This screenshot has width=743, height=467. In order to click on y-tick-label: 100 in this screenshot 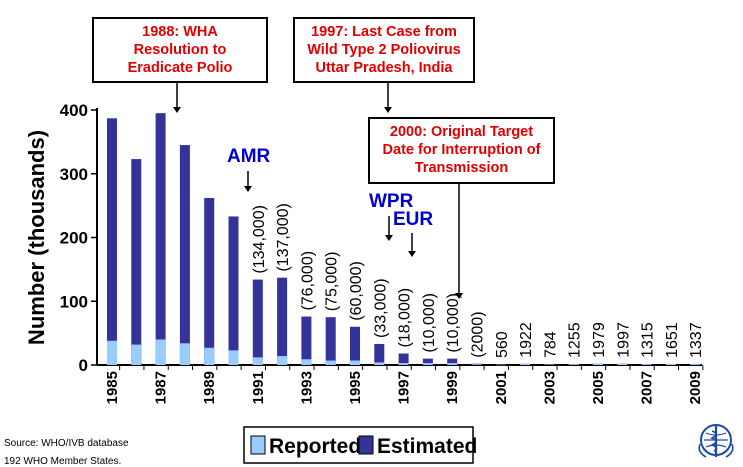, I will do `click(74, 301)`.